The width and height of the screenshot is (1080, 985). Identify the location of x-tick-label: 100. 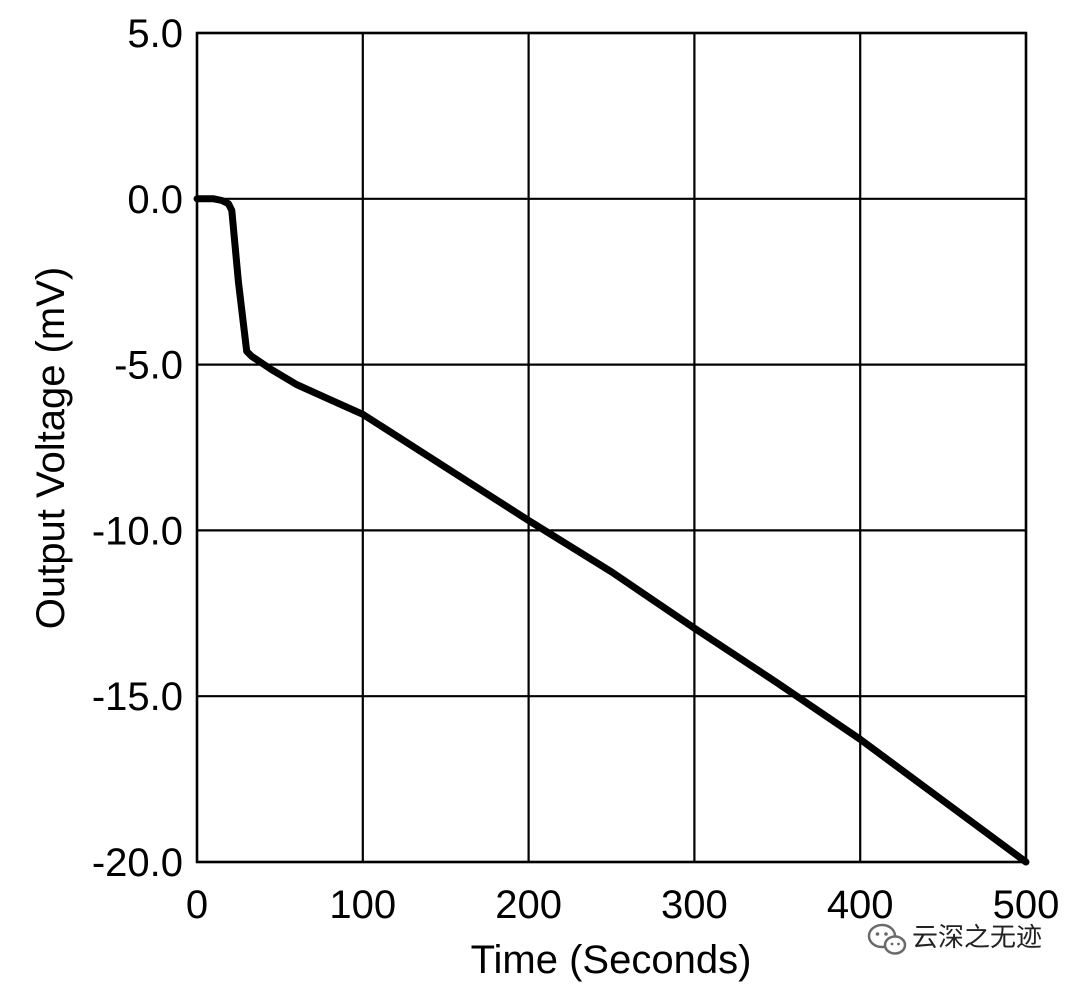
(362, 905).